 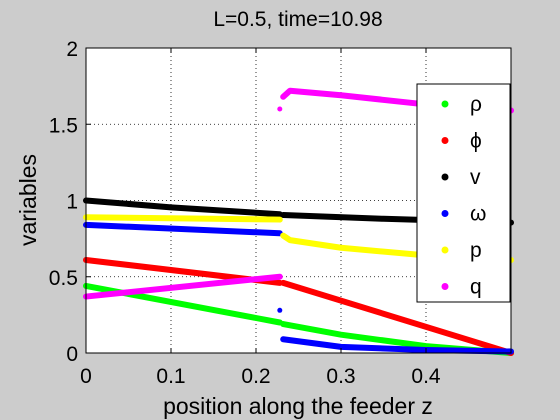 I want to click on legend-label: q, so click(x=476, y=287).